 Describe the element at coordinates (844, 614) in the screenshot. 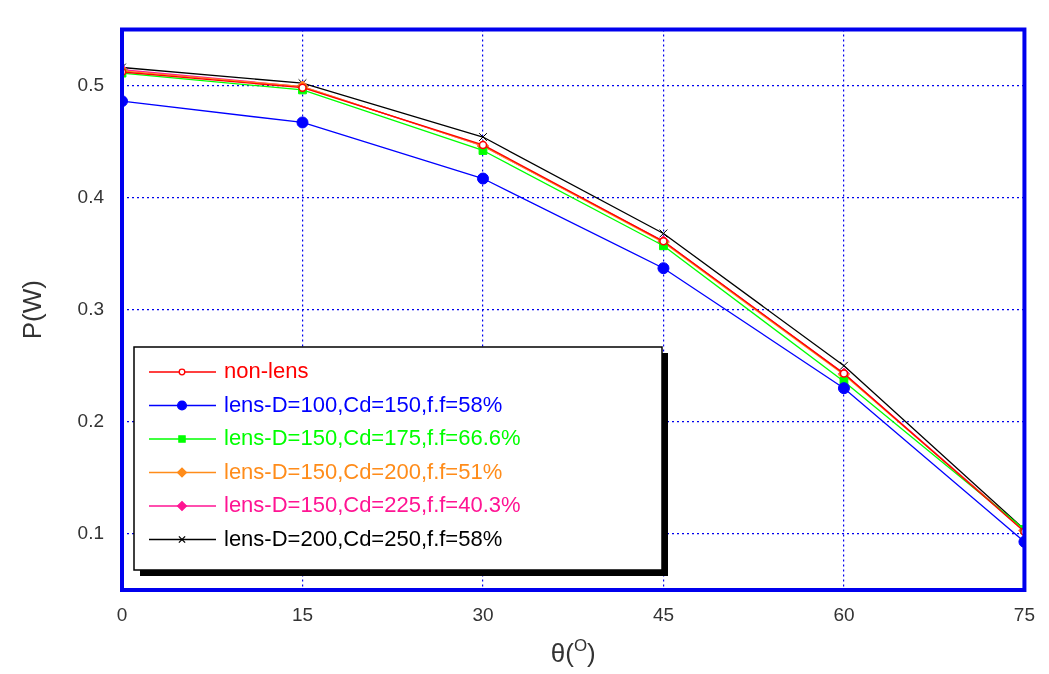

I see `x-tick-label: 60` at that location.